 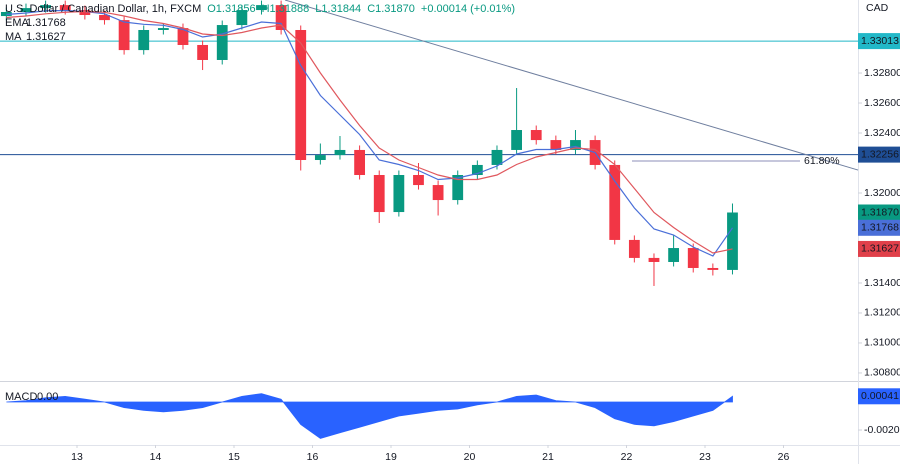 I want to click on x-tick-label: 20, so click(x=470, y=457).